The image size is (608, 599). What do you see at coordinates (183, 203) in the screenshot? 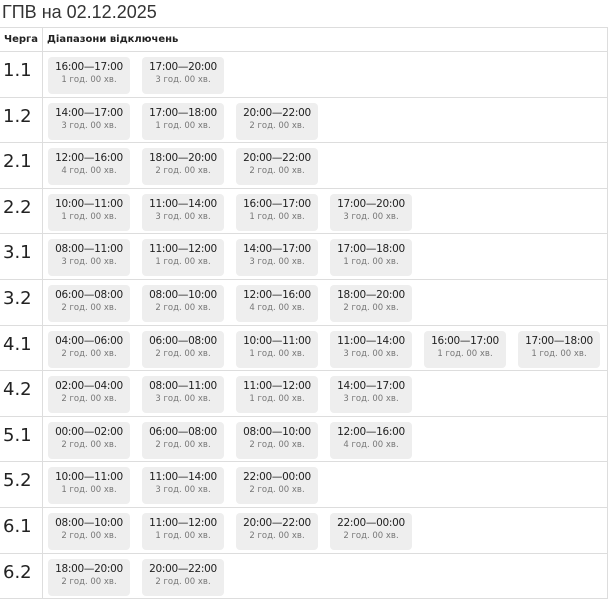
I see `range-time: 11:00—14:00` at bounding box center [183, 203].